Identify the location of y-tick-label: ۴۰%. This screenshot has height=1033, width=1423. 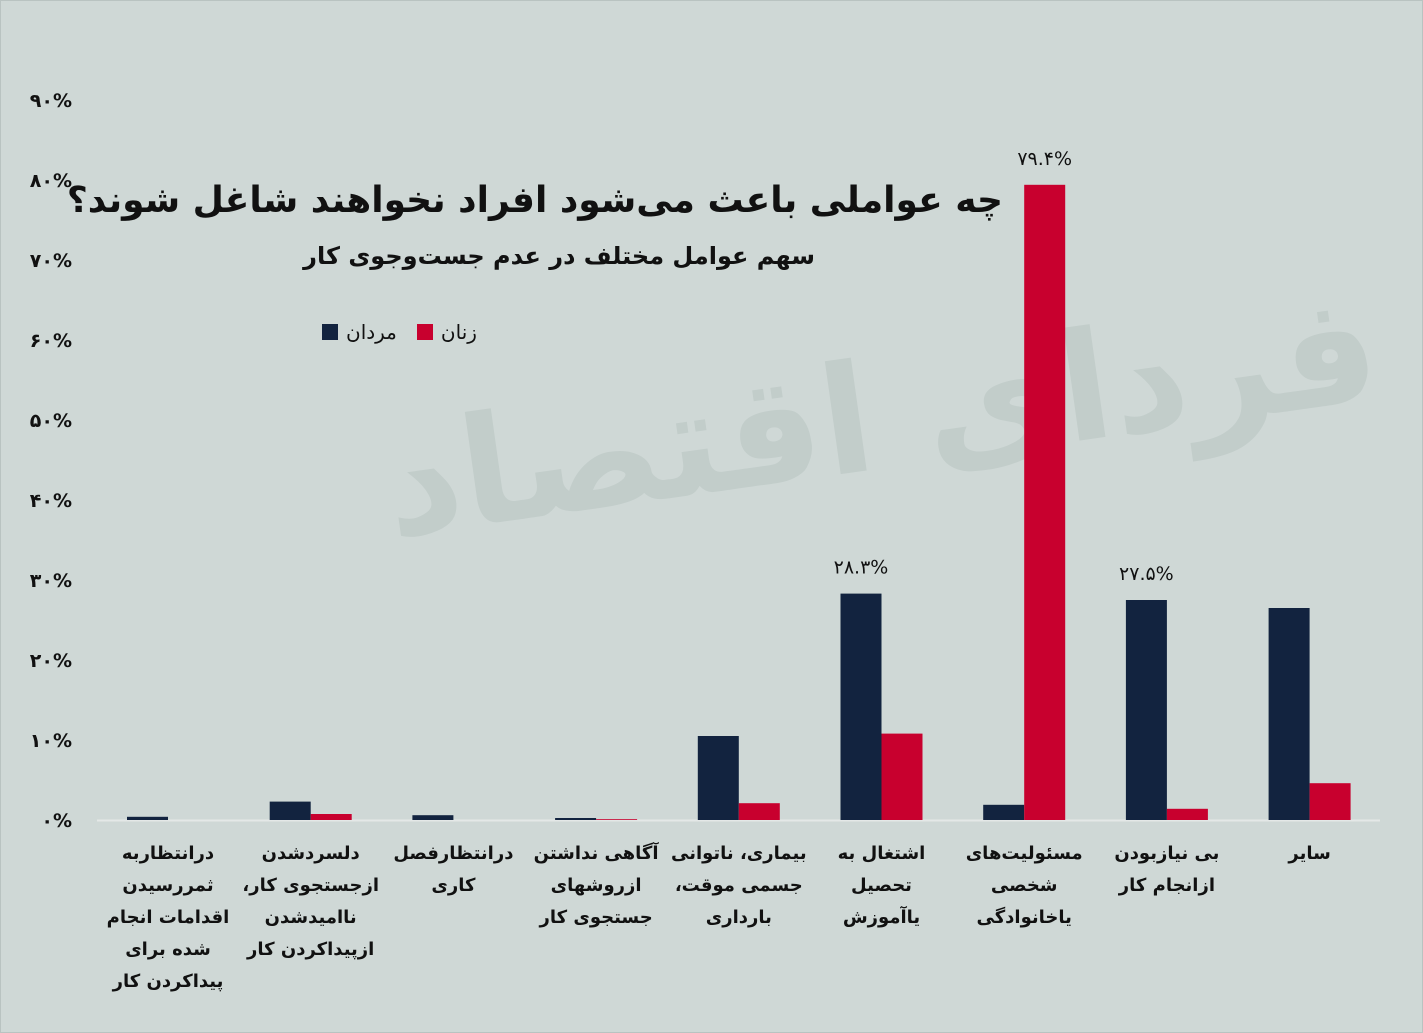
(51, 501).